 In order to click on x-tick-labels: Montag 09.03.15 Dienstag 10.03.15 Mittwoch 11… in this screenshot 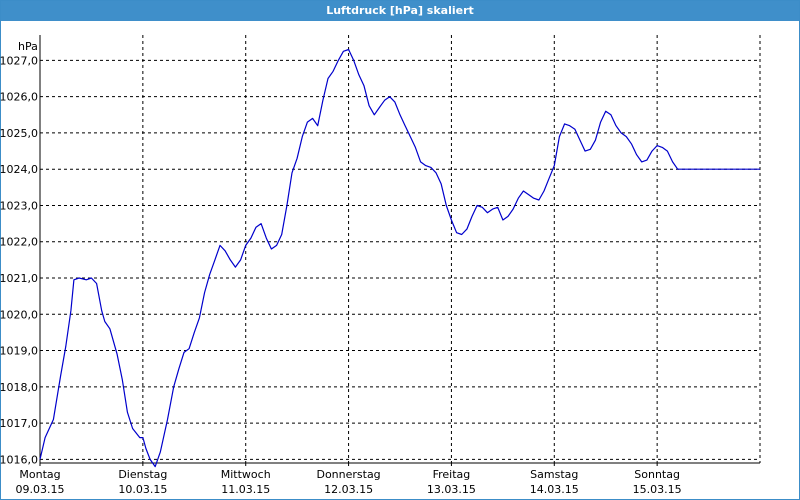, I will do `click(349, 482)`.